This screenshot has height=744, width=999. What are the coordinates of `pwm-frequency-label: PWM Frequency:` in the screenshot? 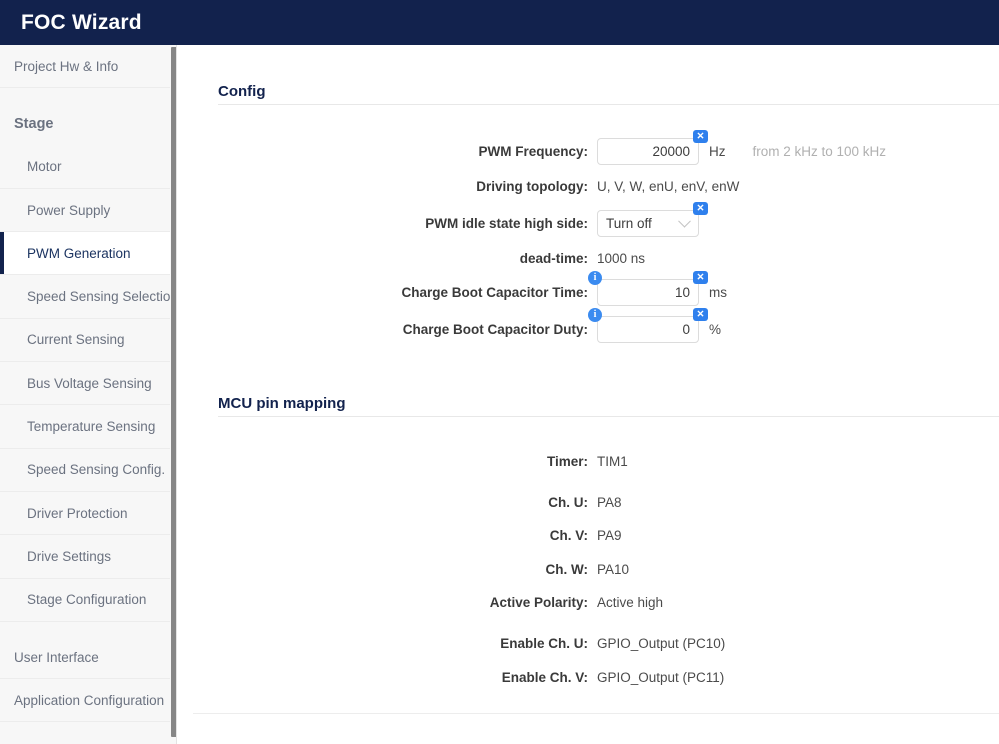 It's located at (533, 151).